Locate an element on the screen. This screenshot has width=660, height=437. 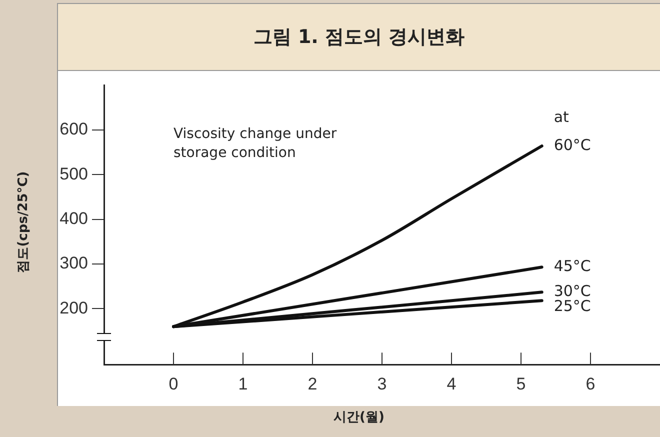
x-tick-label: 5 is located at coordinates (521, 384).